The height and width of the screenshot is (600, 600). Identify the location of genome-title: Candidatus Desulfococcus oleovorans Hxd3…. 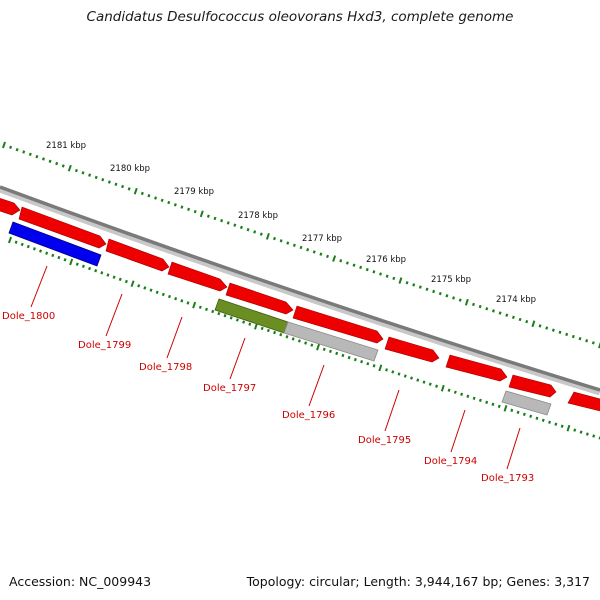
(300, 17).